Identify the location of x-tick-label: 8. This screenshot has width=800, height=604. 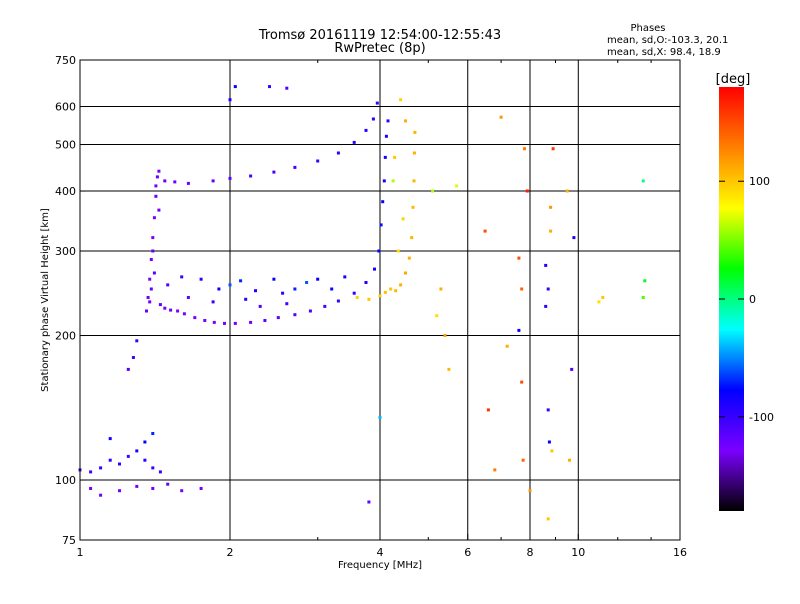
(530, 552).